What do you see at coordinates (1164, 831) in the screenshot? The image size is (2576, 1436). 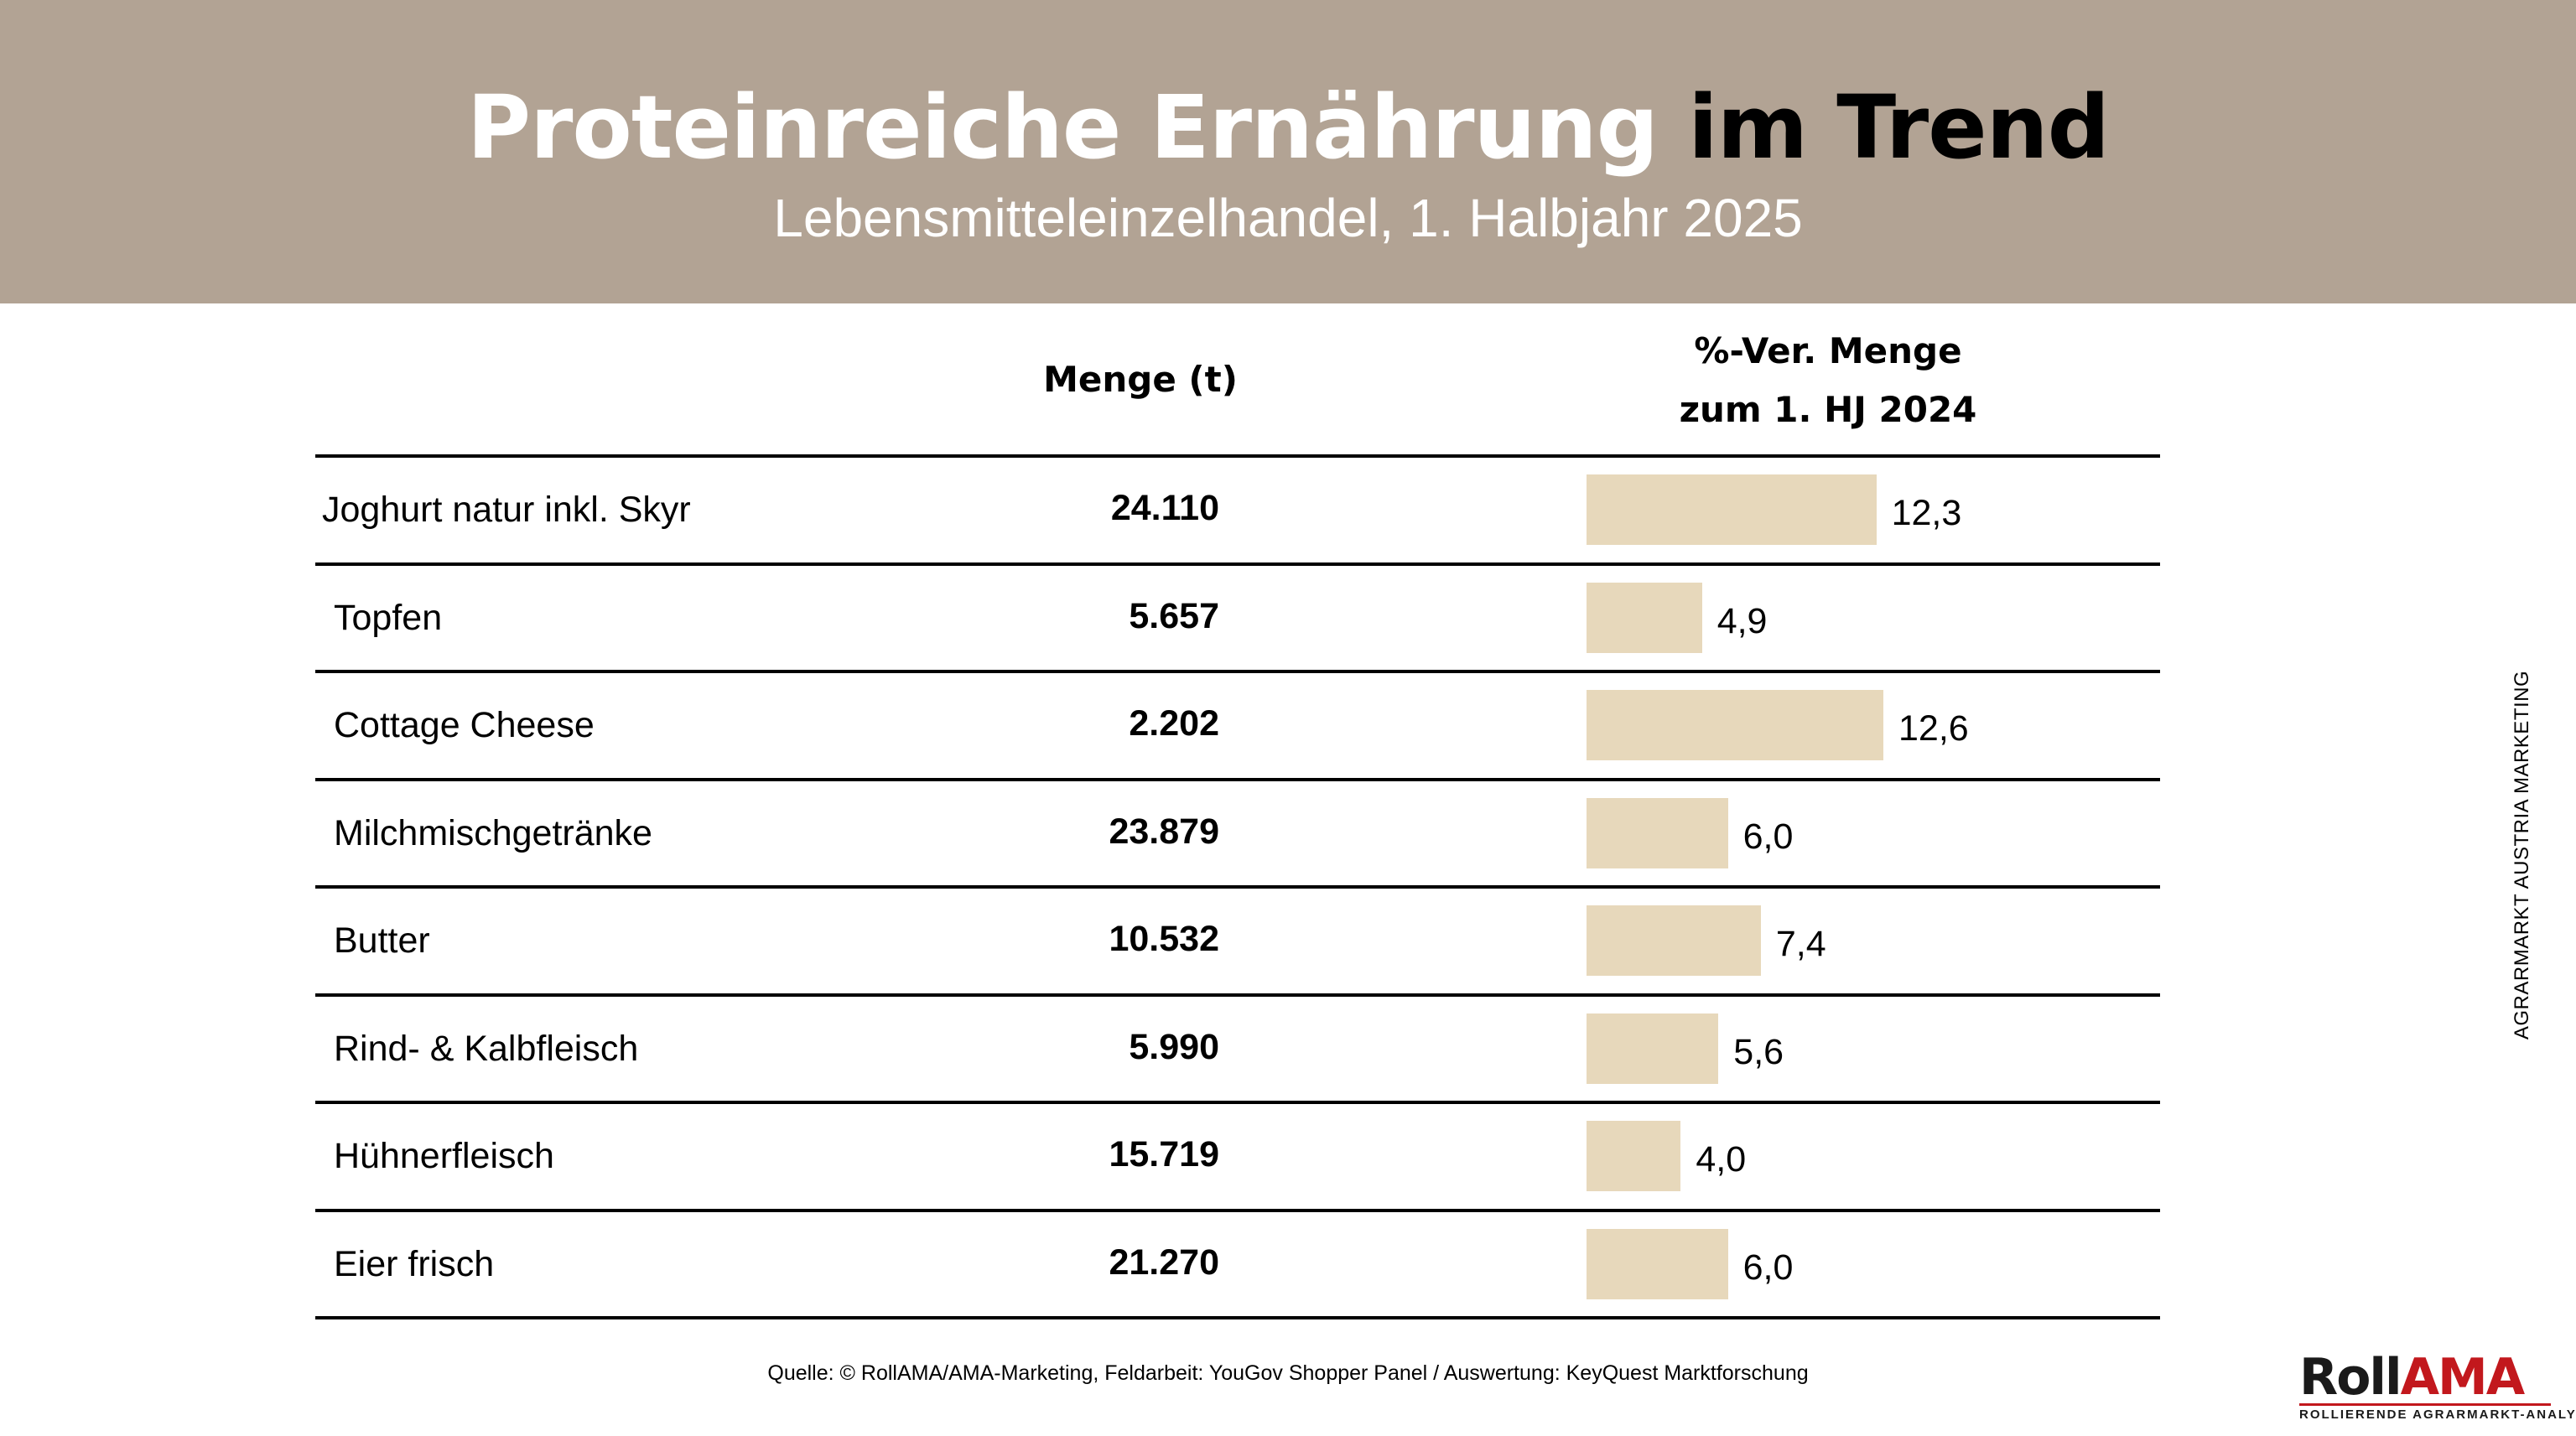 I see `row-quantity: 23.879` at bounding box center [1164, 831].